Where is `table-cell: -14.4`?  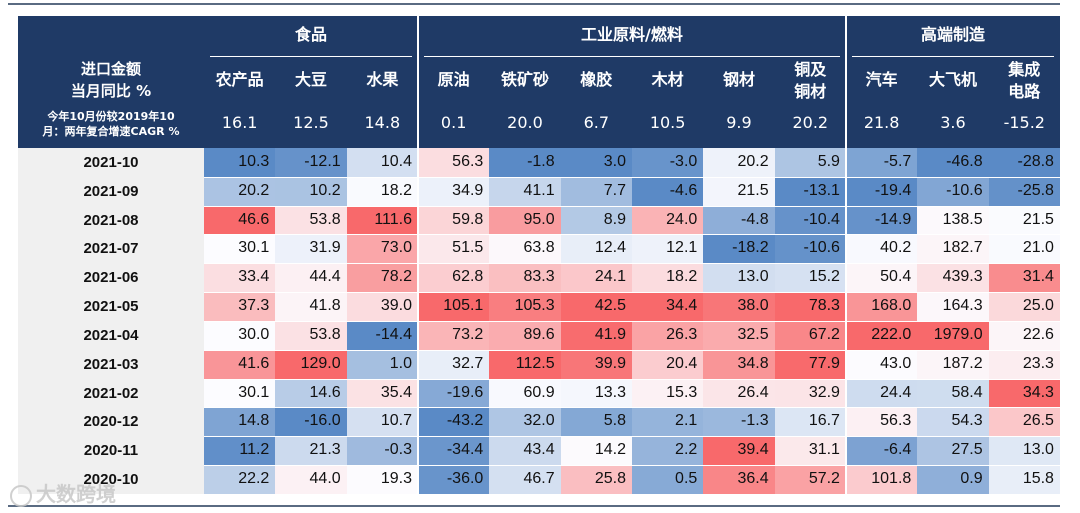 table-cell: -14.4 is located at coordinates (382, 335).